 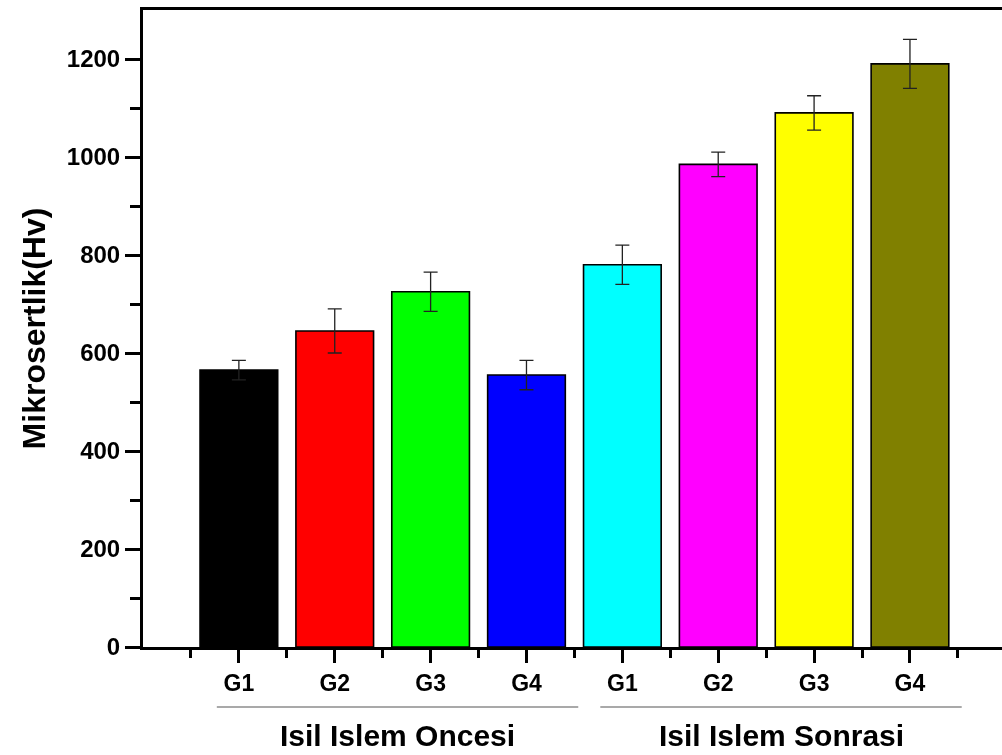 What do you see at coordinates (782, 735) in the screenshot?
I see `text: Isil Islem Sonrasi` at bounding box center [782, 735].